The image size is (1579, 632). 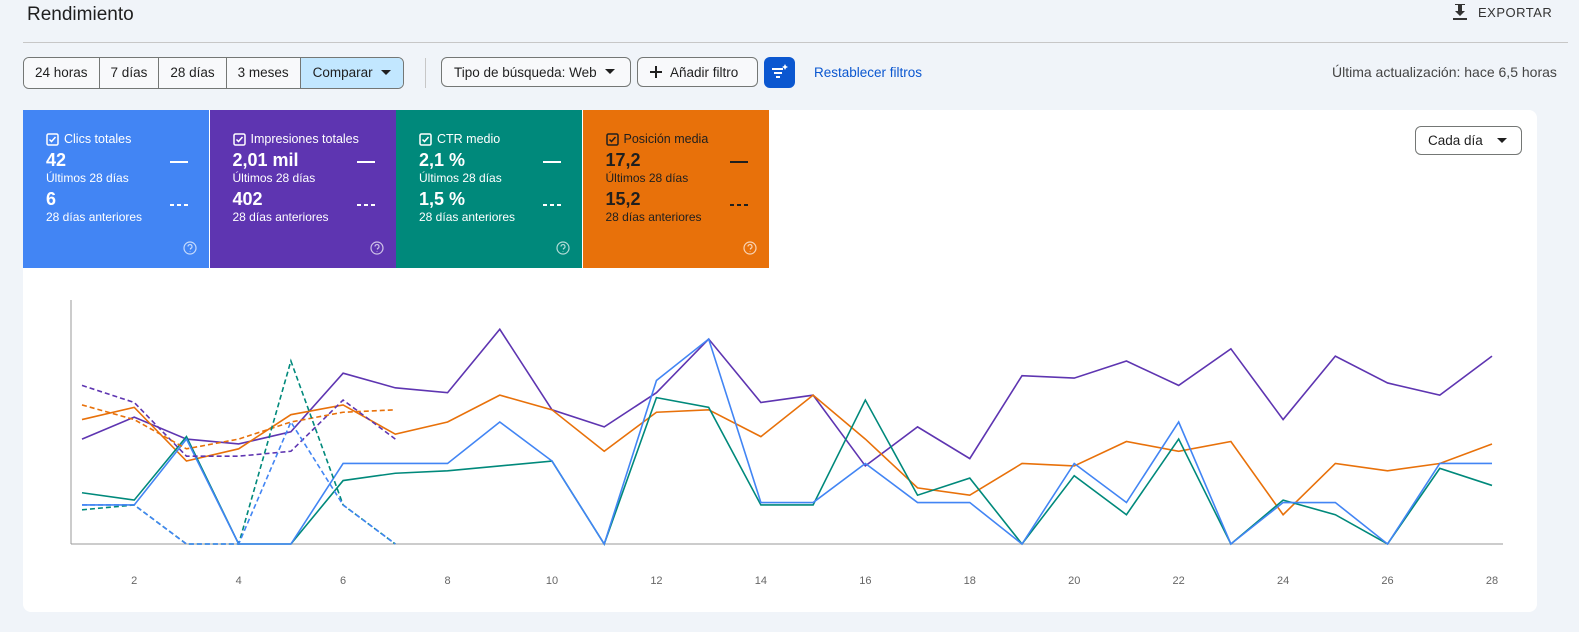 I want to click on add-filter-label: Añadir filtro, so click(x=704, y=72).